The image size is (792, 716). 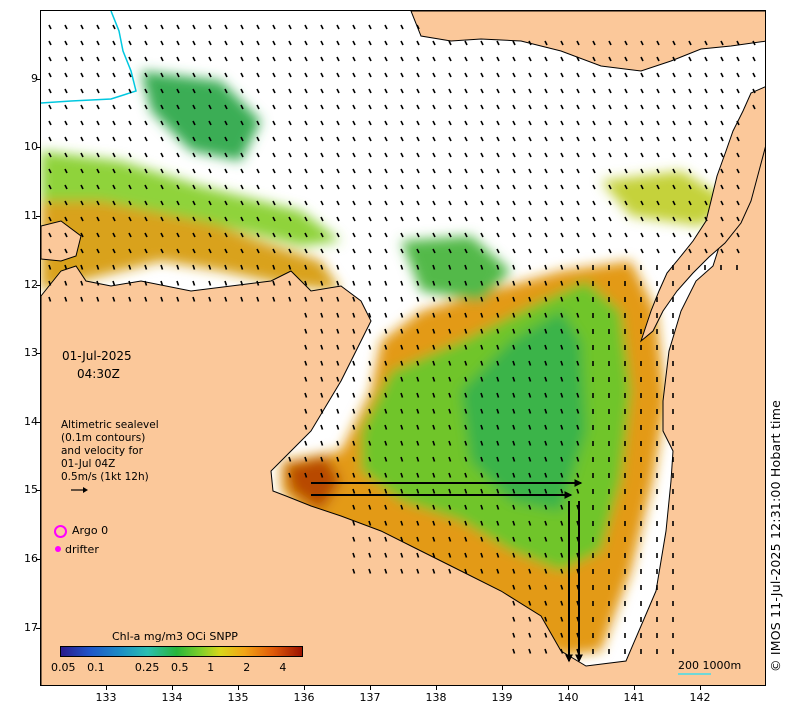 I want to click on lon-tick-label: 134, so click(x=172, y=697).